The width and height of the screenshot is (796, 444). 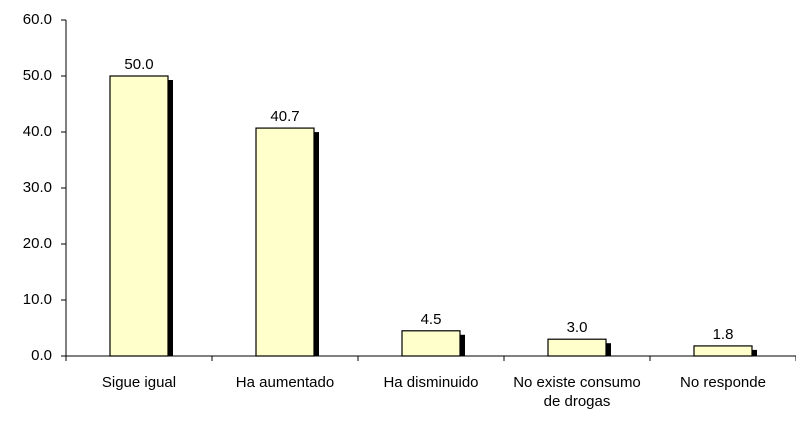 I want to click on value-label: 50.0, so click(x=138, y=64).